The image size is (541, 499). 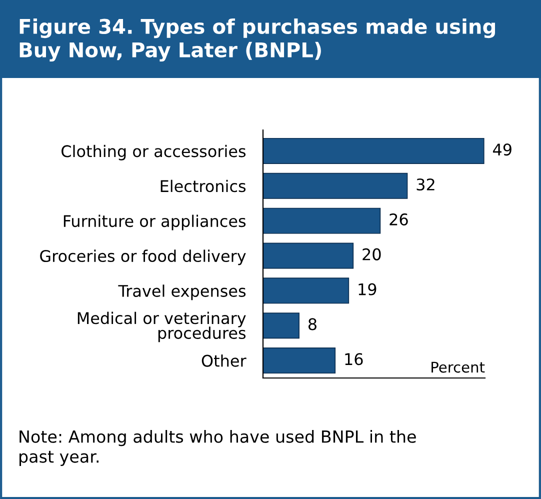 I want to click on data-label: 49, so click(x=502, y=150).